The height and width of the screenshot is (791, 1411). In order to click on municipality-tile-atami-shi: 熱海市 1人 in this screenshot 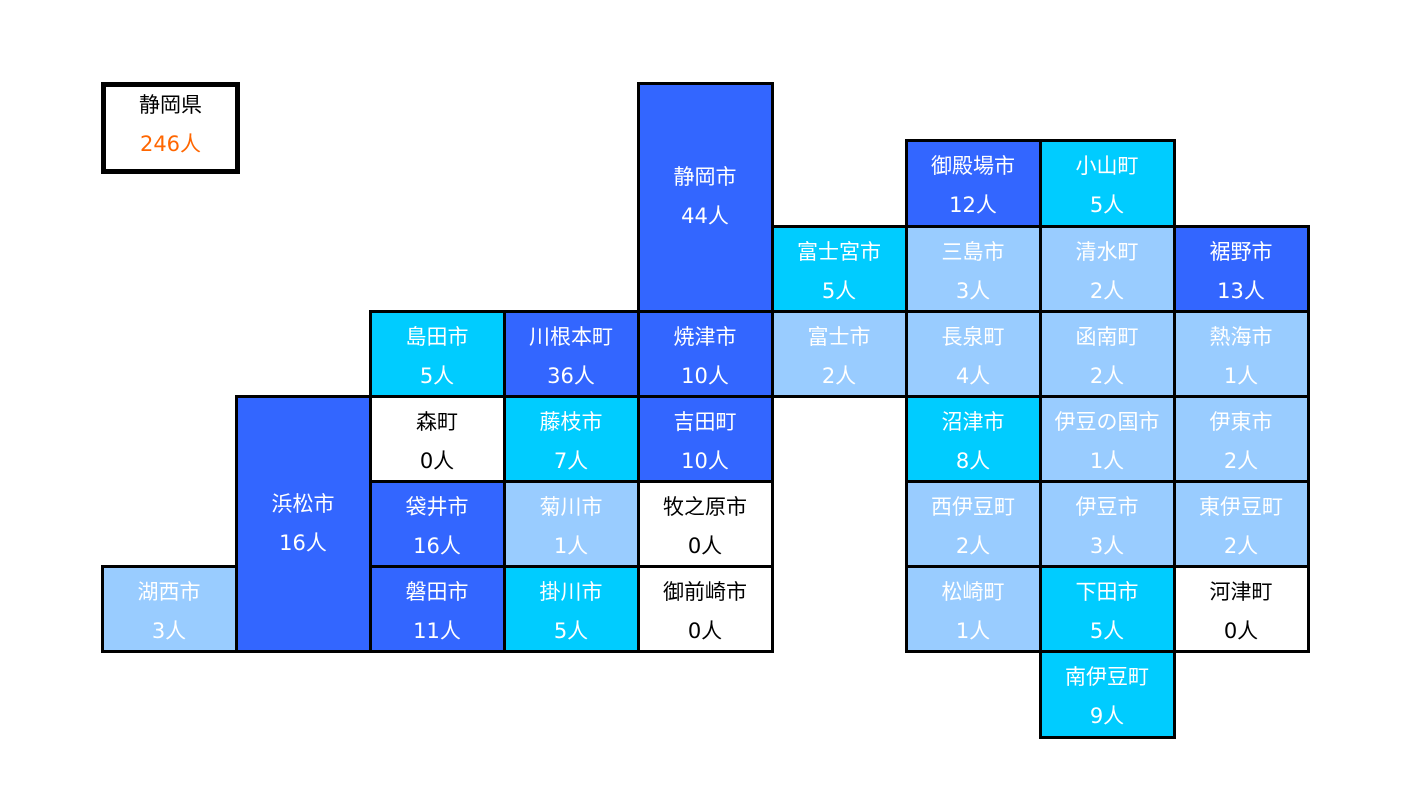, I will do `click(1241, 353)`.